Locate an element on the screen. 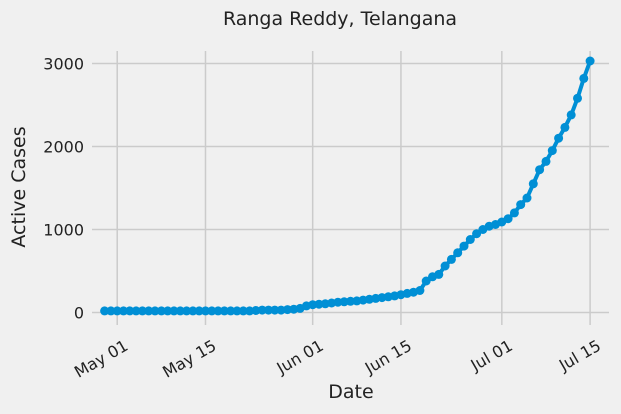 The height and width of the screenshot is (414, 621). y-tick-labels: 0 1000 2000 3000 is located at coordinates (63, 188).